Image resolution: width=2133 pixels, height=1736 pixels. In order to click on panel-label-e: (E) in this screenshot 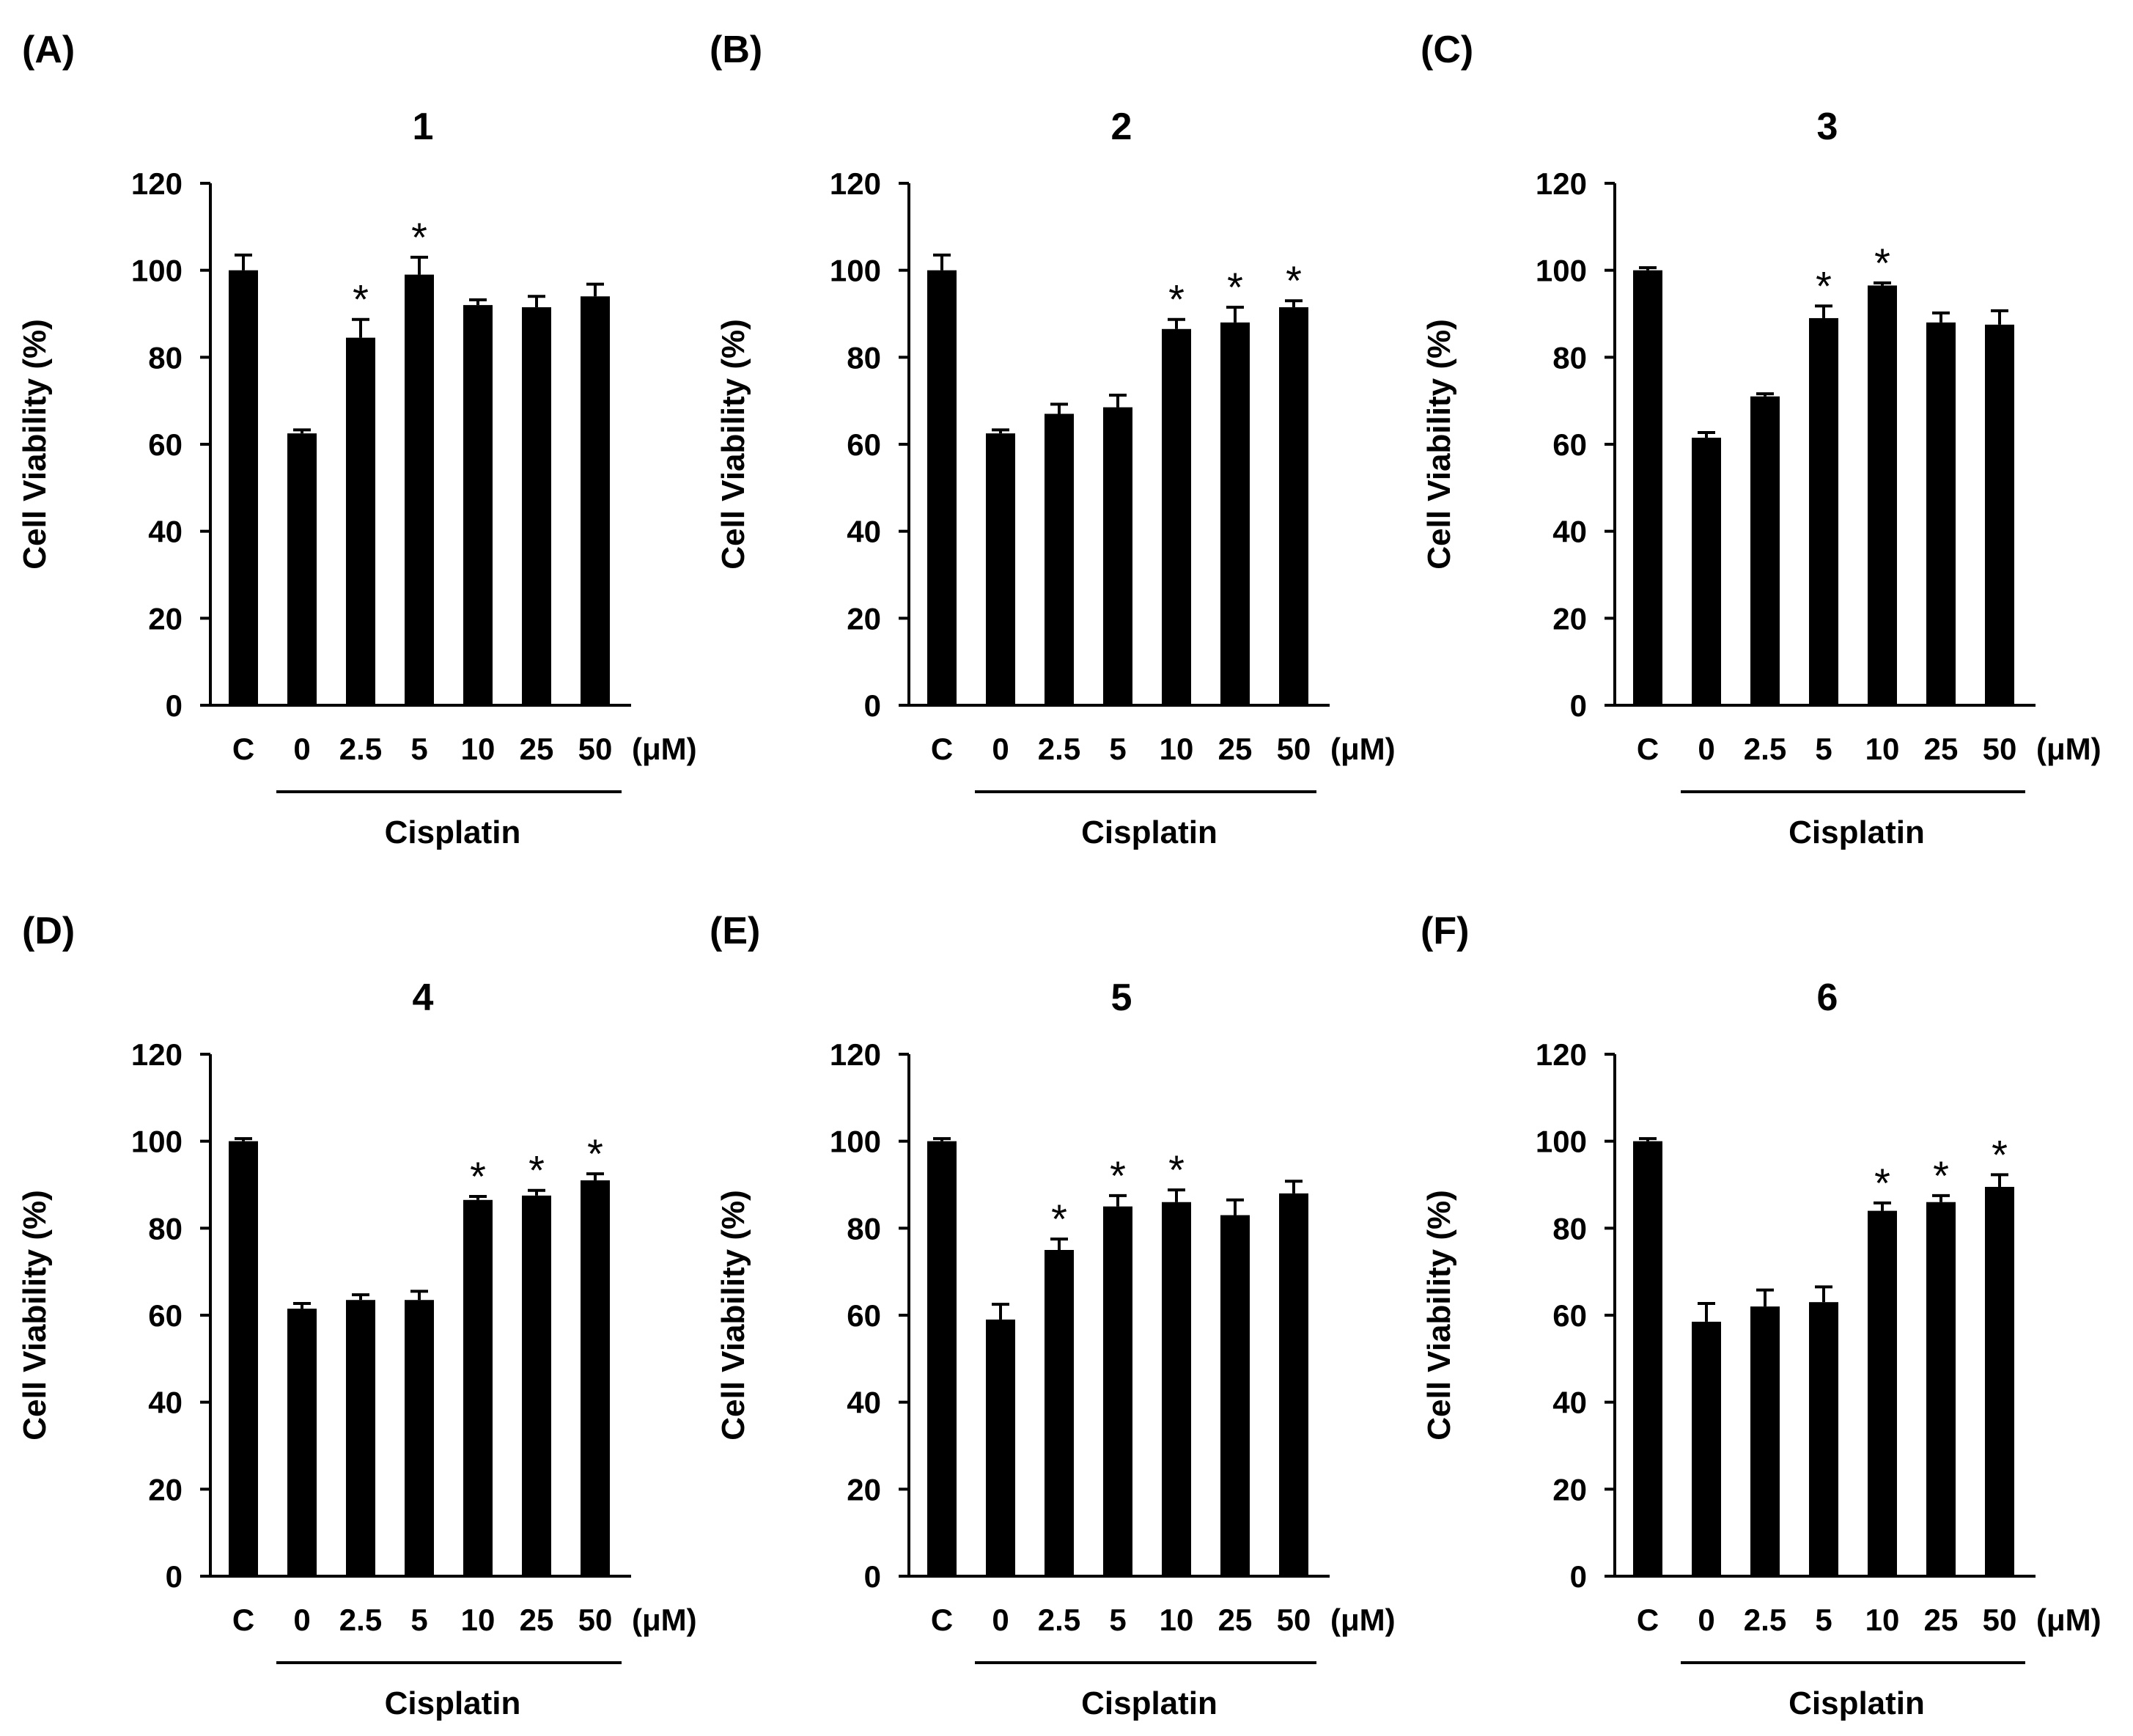, I will do `click(735, 931)`.